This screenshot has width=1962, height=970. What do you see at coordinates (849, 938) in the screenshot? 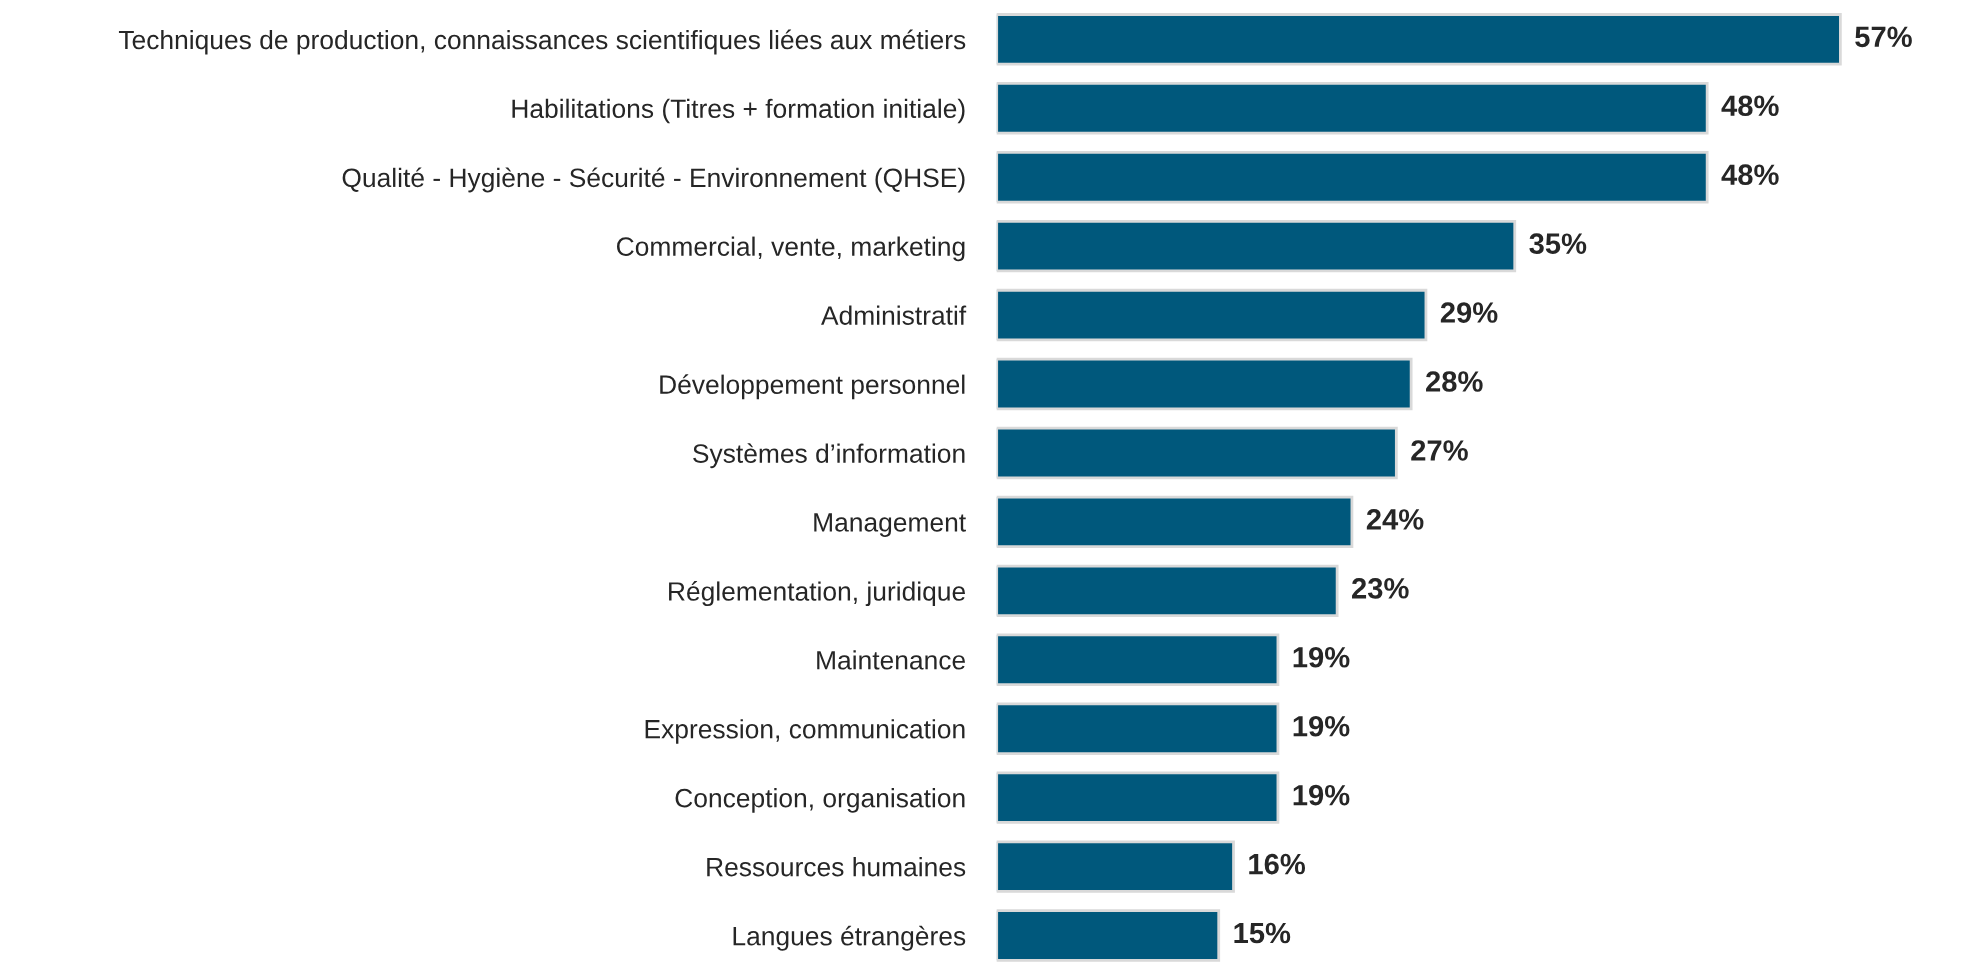
I see `y-tick-label: Langues étrangères` at bounding box center [849, 938].